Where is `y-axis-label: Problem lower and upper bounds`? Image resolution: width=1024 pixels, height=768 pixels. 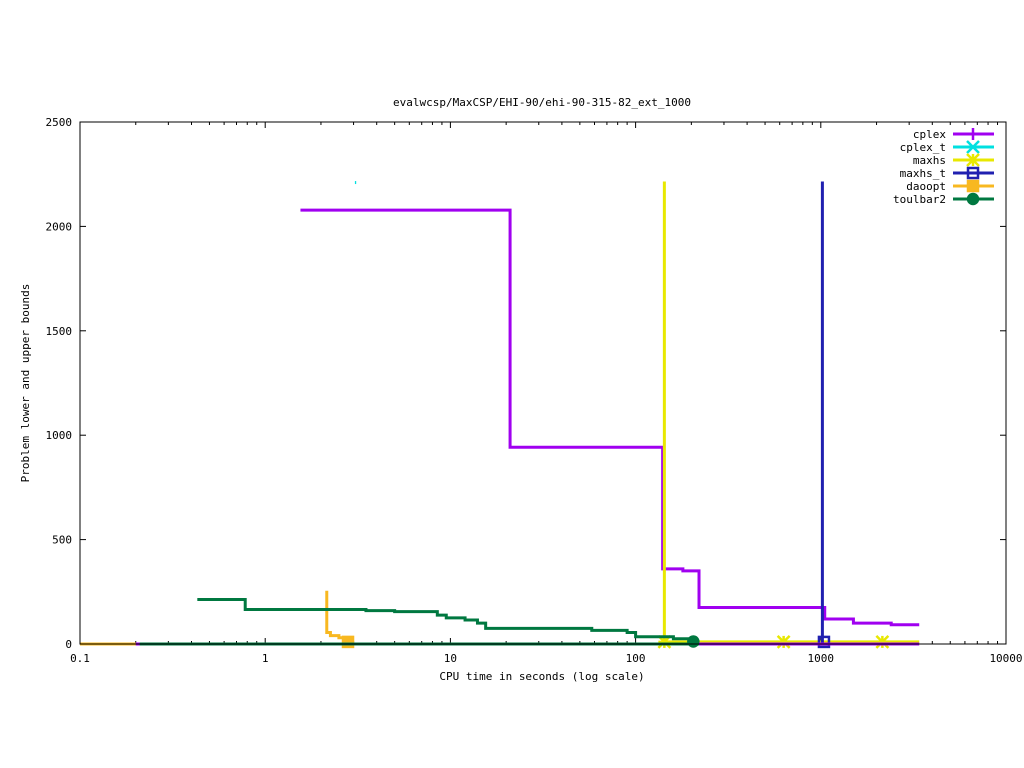
y-axis-label: Problem lower and upper bounds is located at coordinates (25, 383).